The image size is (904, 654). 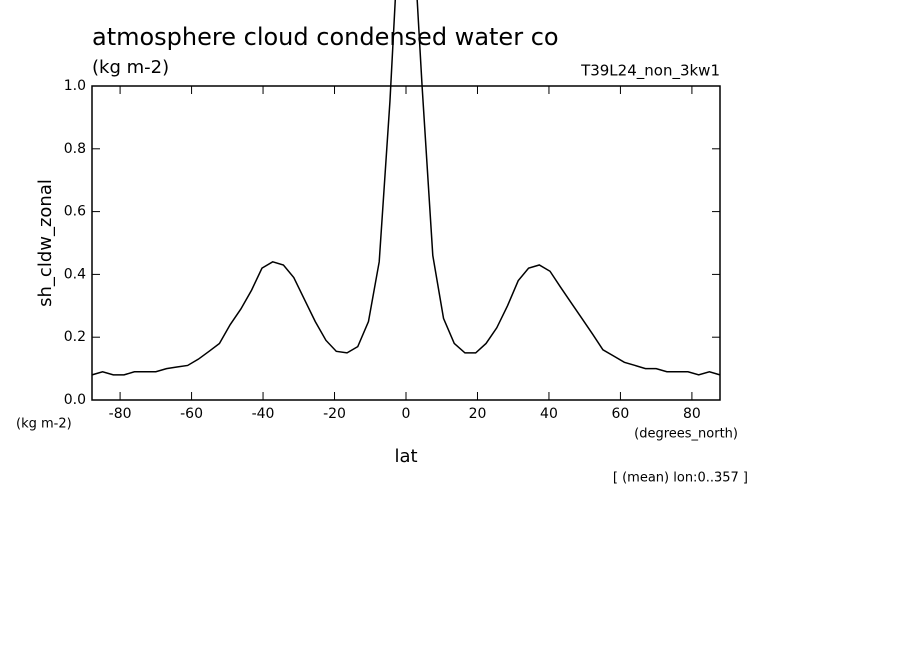 I want to click on x-tick-label: -80, so click(x=120, y=414).